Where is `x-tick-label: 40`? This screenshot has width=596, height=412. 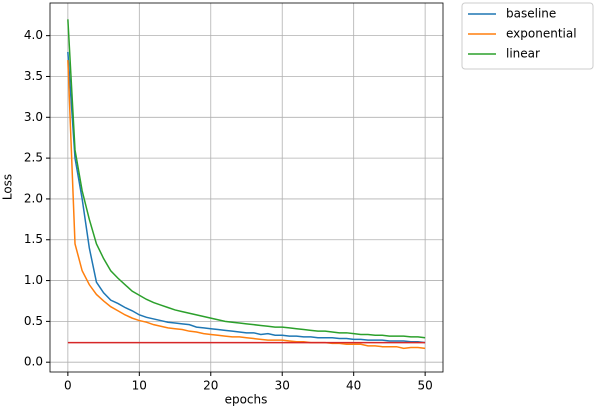 x-tick-label: 40 is located at coordinates (353, 386).